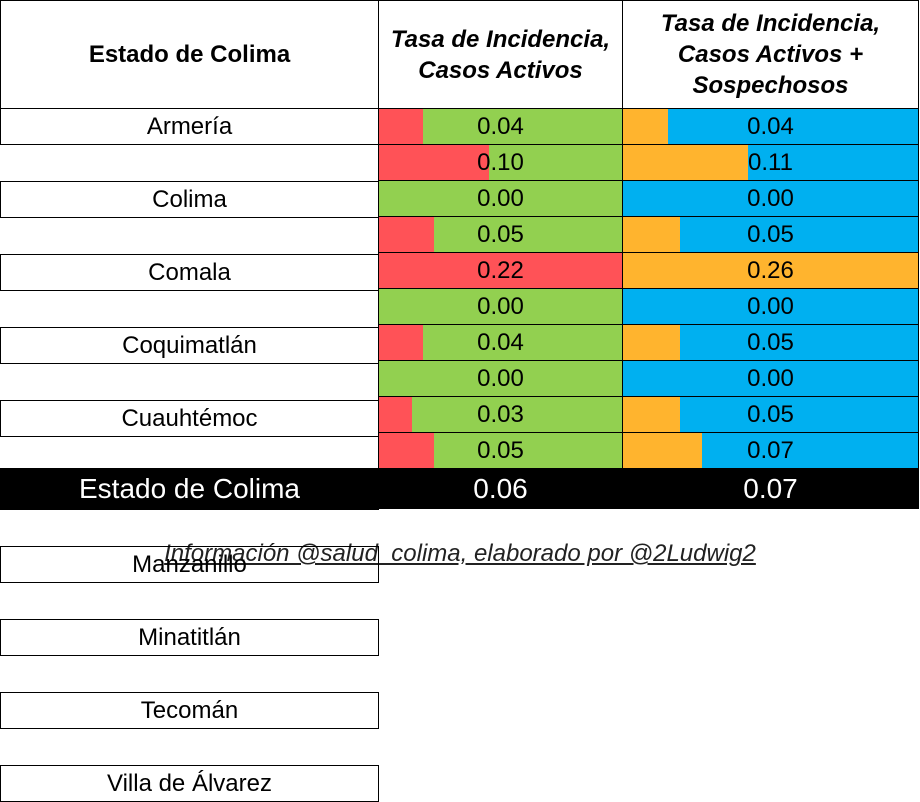  I want to click on row-label: Colima, so click(189, 199).